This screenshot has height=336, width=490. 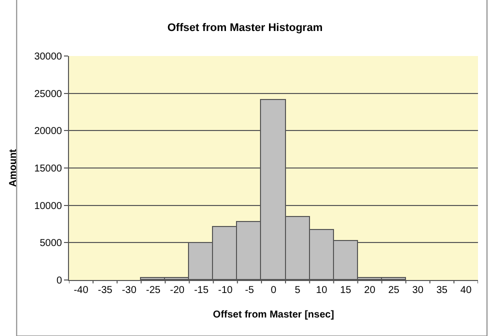 What do you see at coordinates (322, 290) in the screenshot?
I see `x-tick-label: 10` at bounding box center [322, 290].